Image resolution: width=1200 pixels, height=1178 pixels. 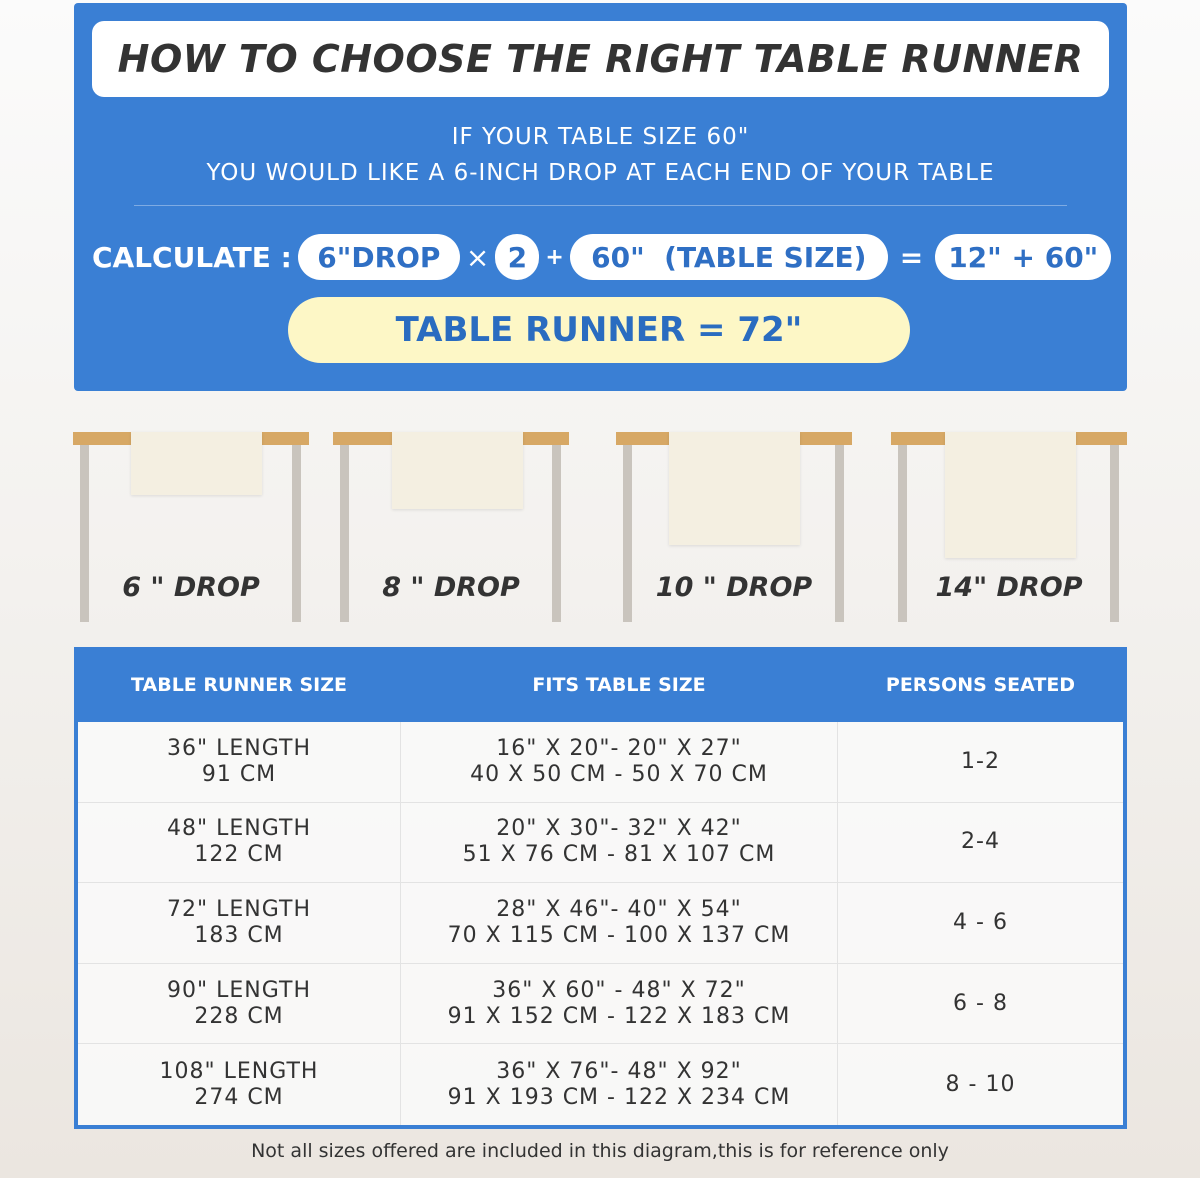 I want to click on drop-illustration-6: 6 " DROP, so click(x=191, y=527).